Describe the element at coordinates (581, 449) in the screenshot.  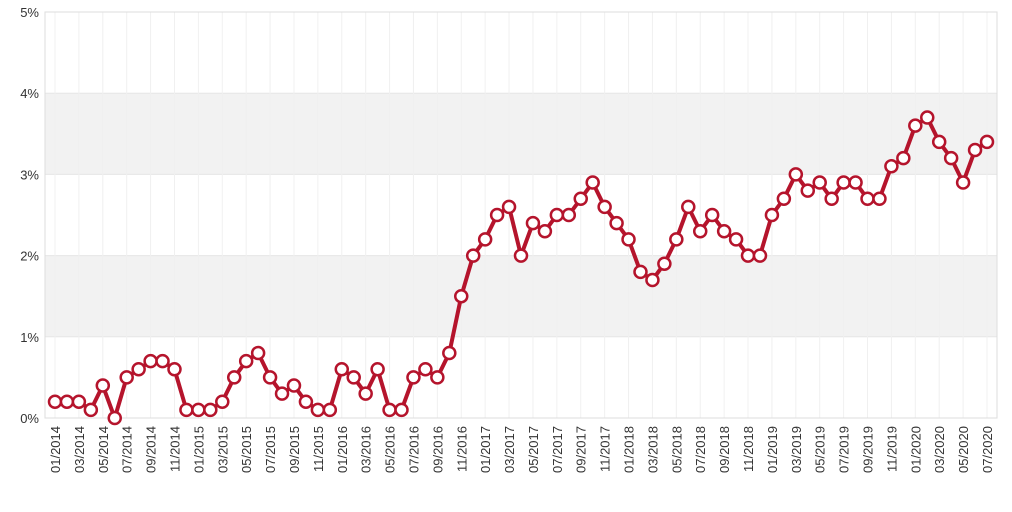
I see `x-tick-label: 09/2017` at that location.